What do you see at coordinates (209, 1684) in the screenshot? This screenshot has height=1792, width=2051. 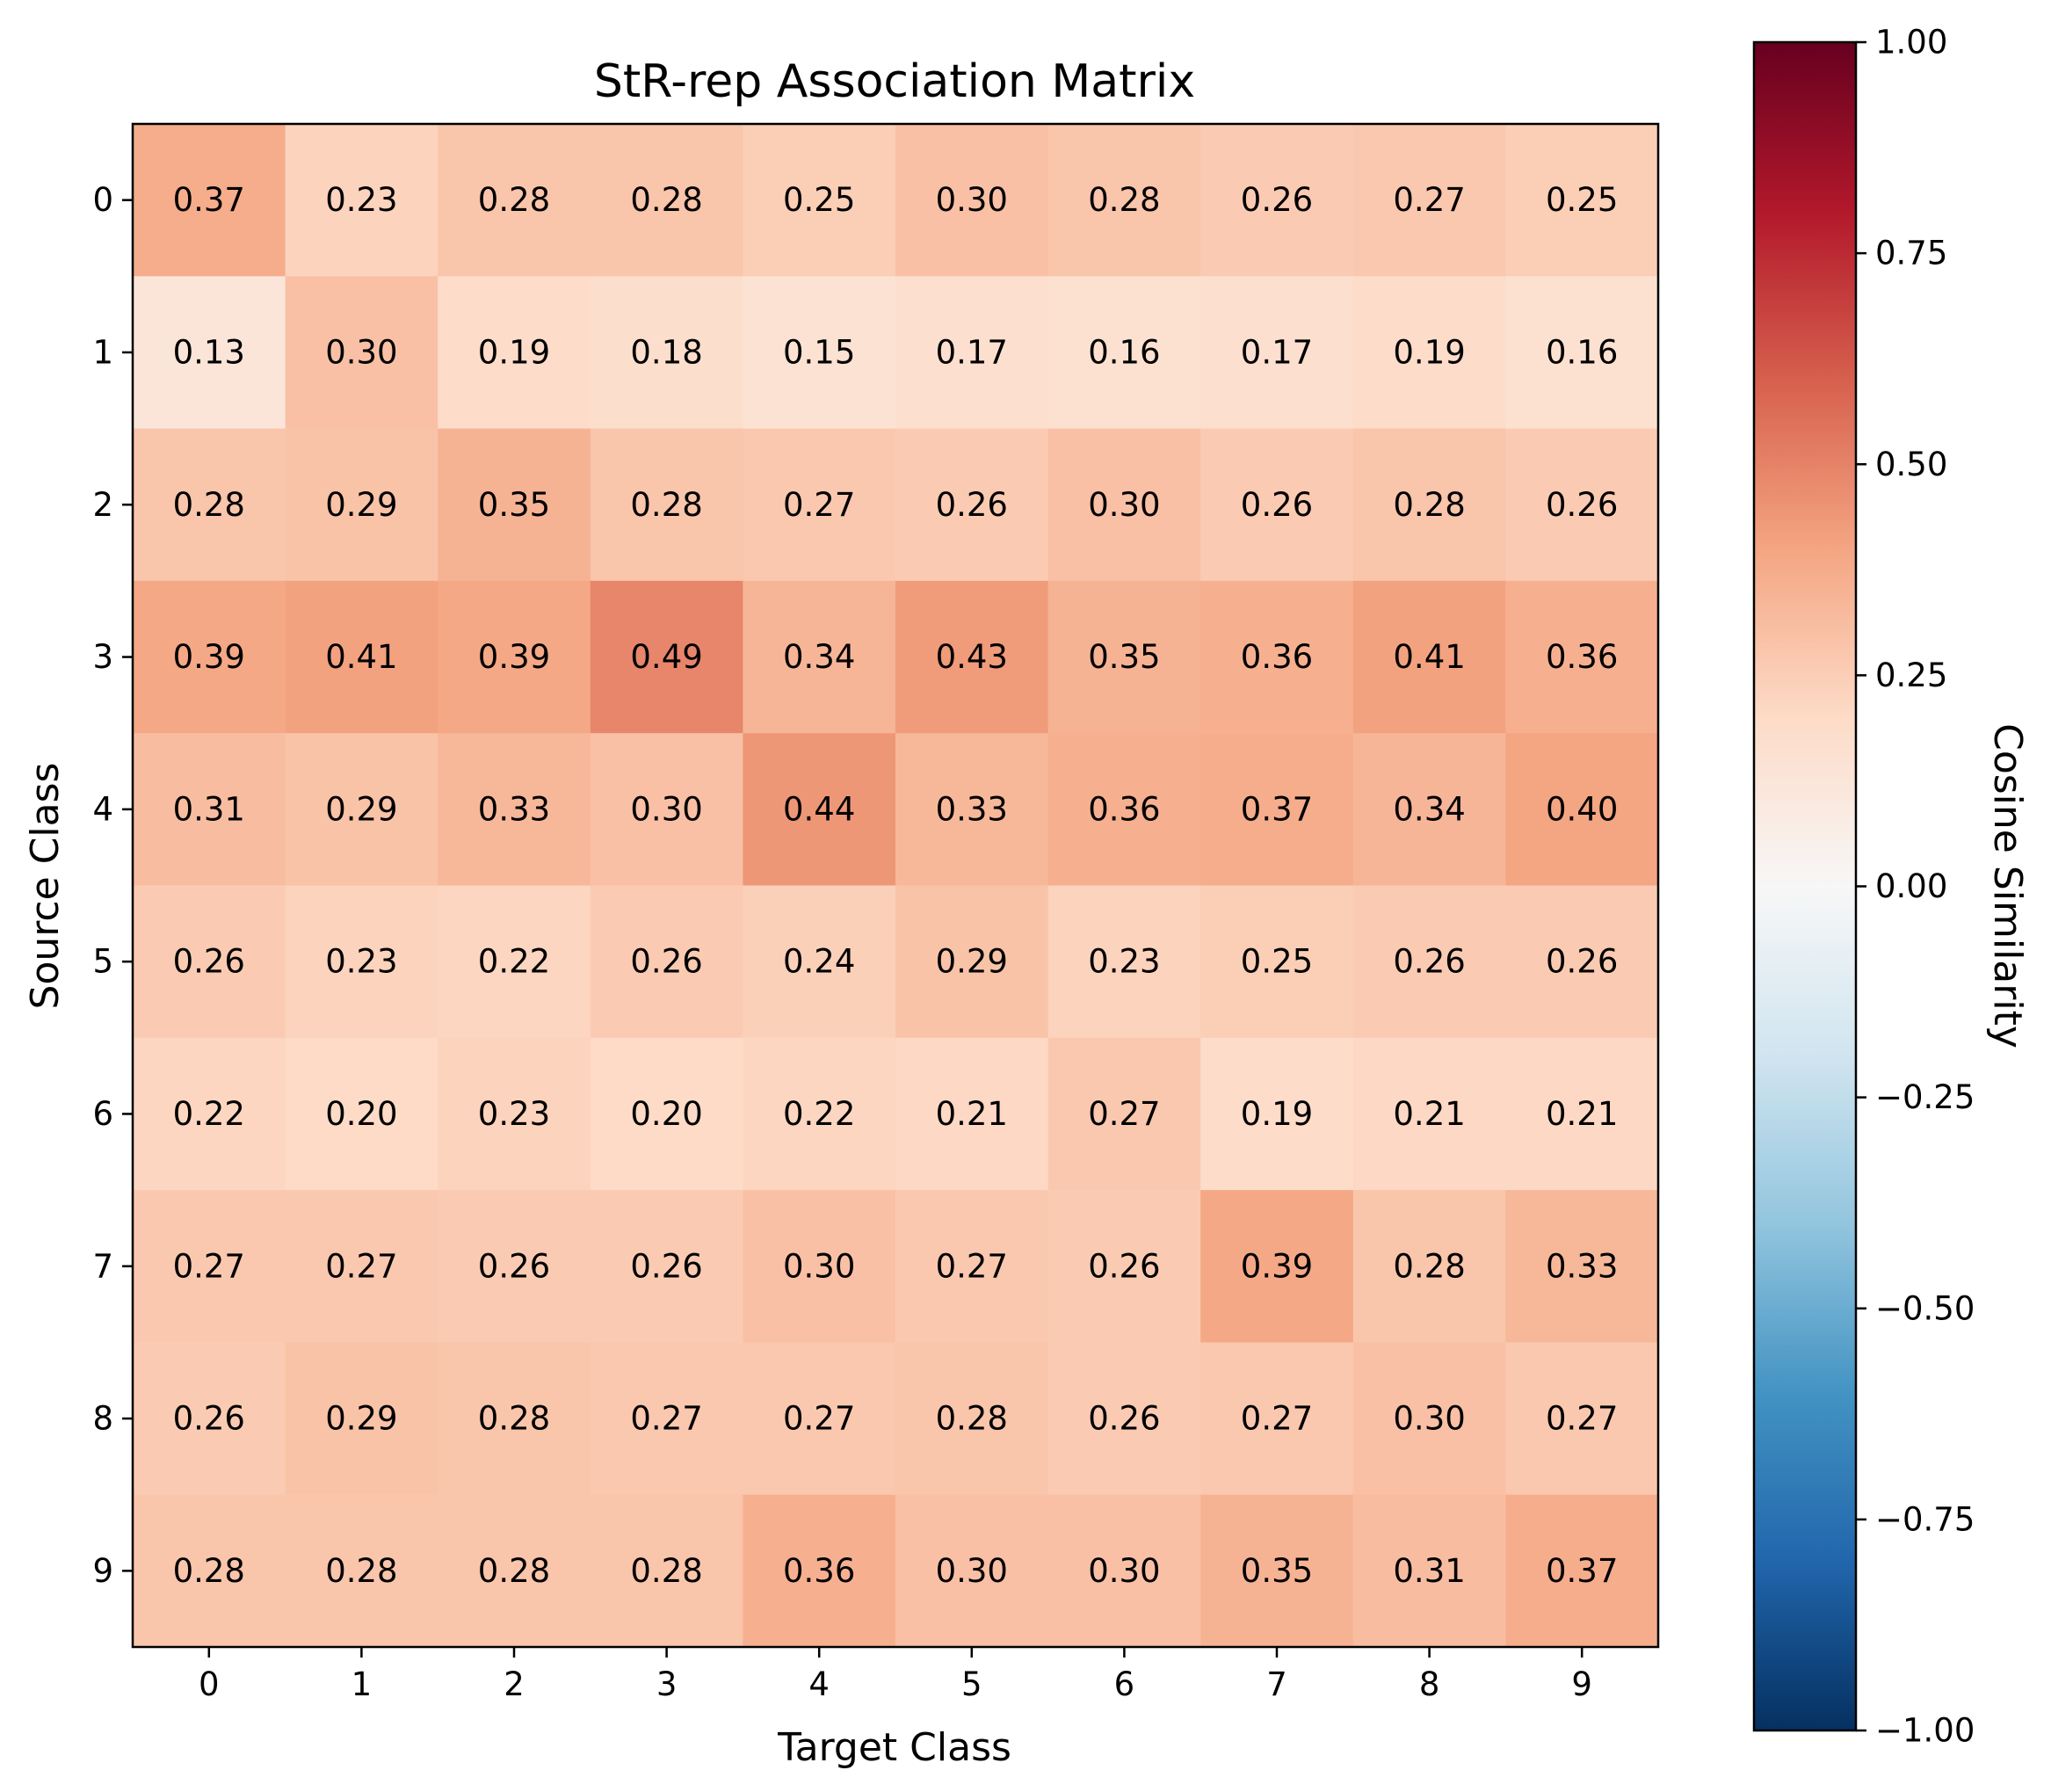 I see `x-tick-label: 0` at bounding box center [209, 1684].